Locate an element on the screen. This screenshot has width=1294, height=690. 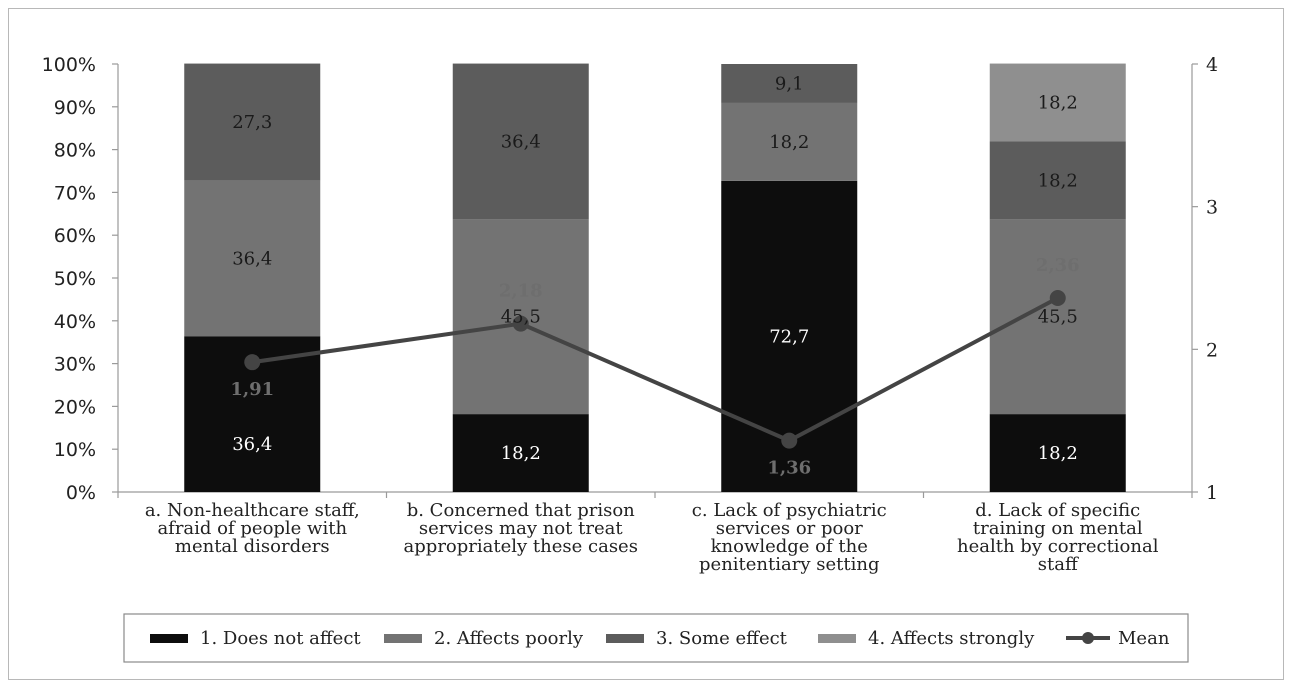
left-tick-label: 100% is located at coordinates (69, 65).